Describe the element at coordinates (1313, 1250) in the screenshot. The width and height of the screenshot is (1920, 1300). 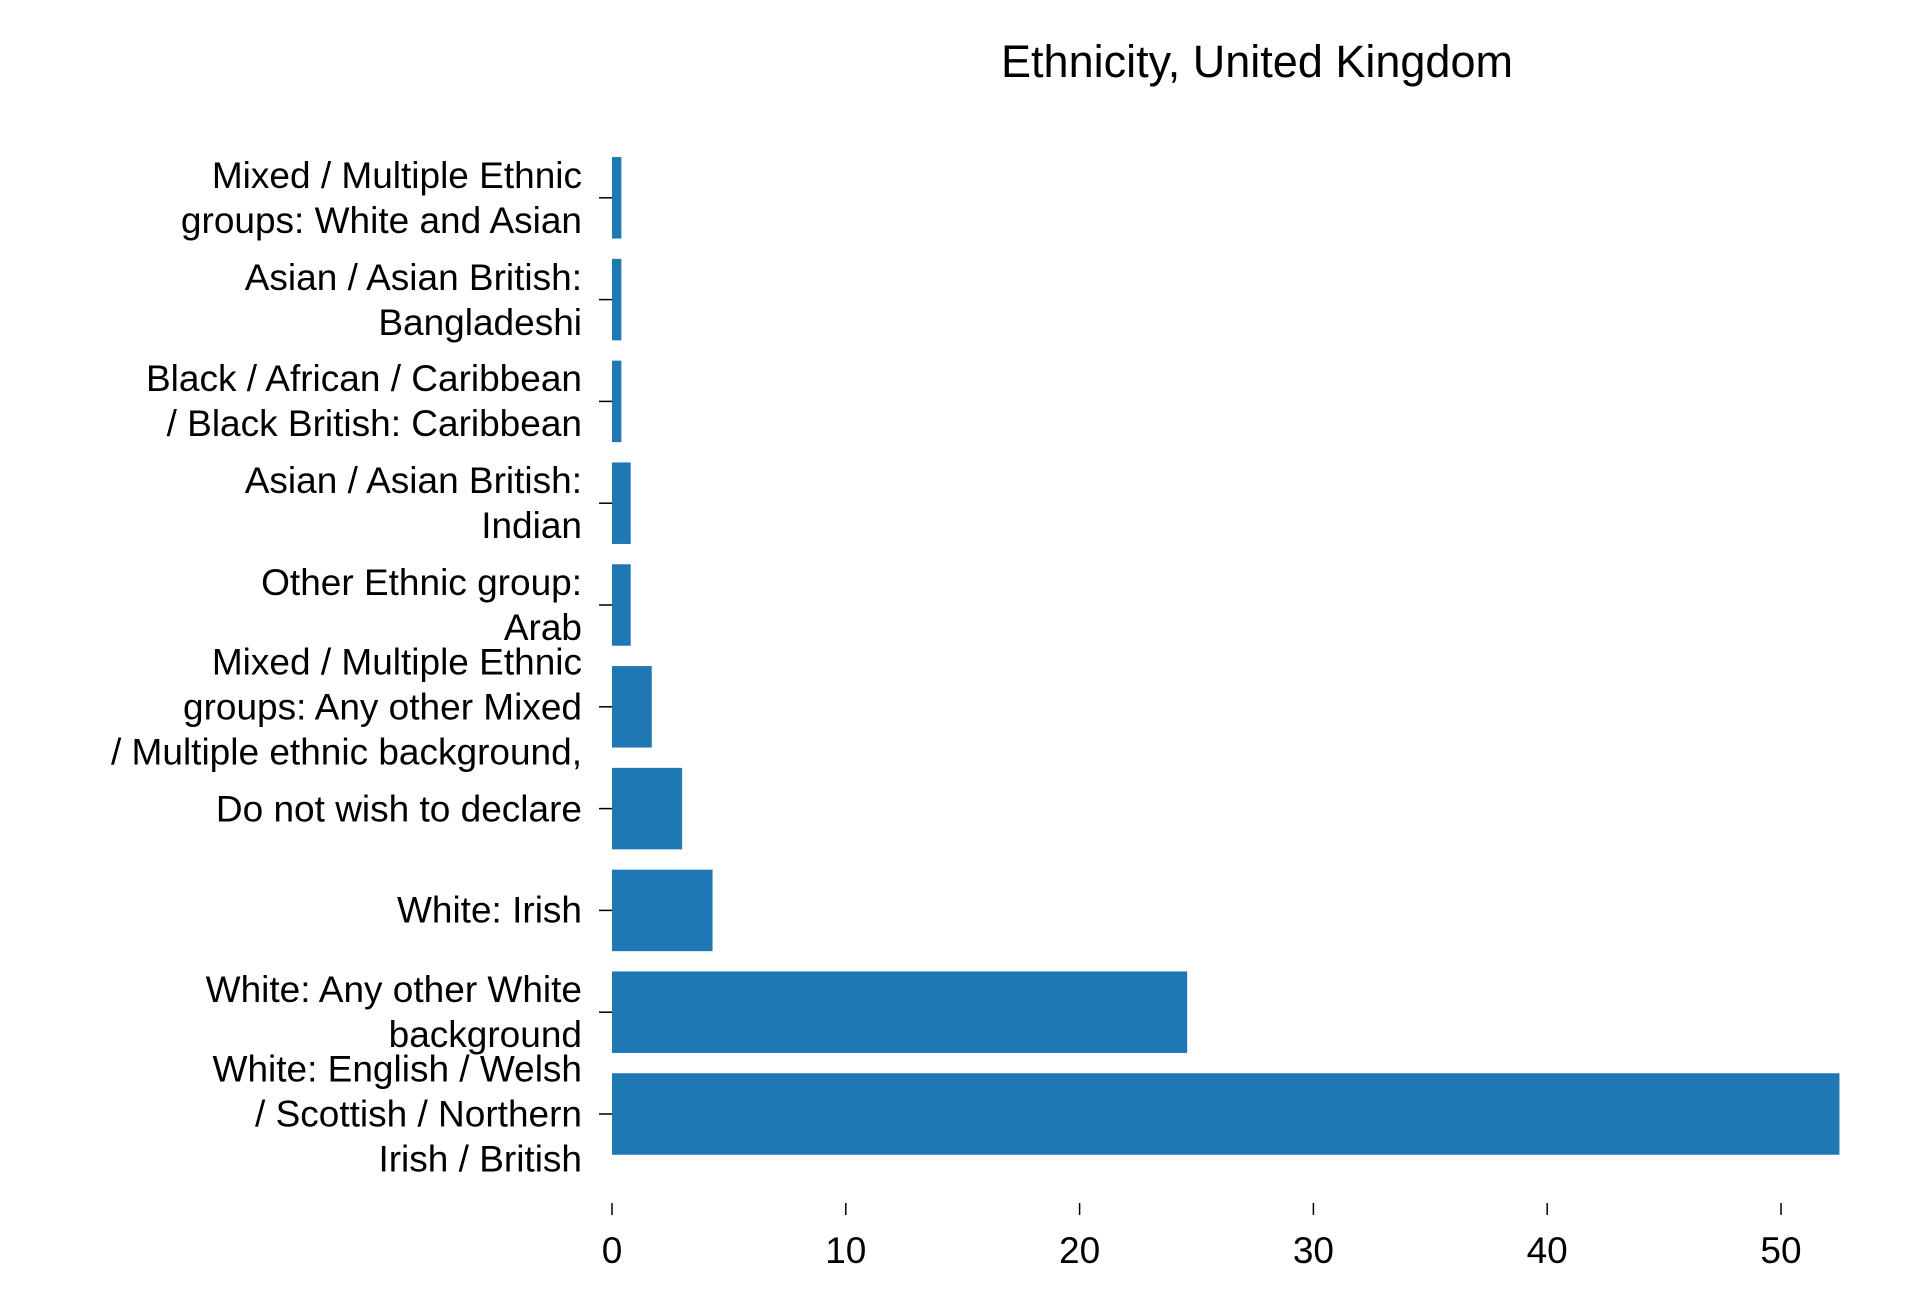
I see `x-tick-label: 30` at that location.